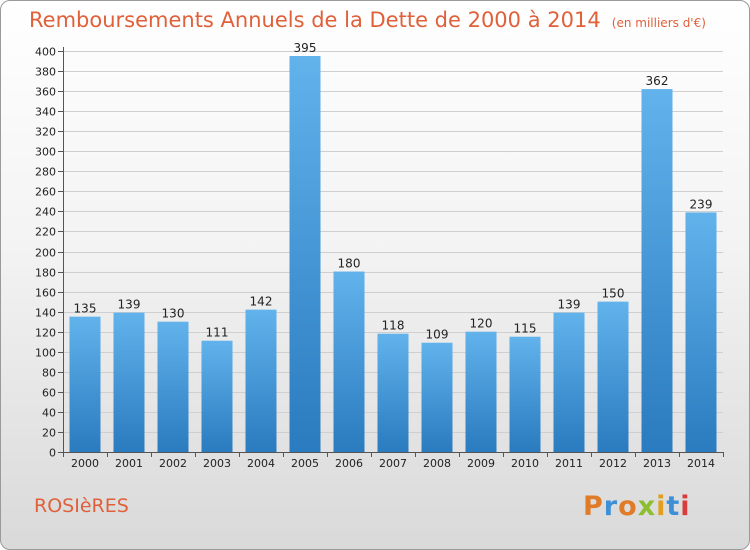 This screenshot has height=550, width=750. What do you see at coordinates (481, 324) in the screenshot?
I see `data-label: 120` at bounding box center [481, 324].